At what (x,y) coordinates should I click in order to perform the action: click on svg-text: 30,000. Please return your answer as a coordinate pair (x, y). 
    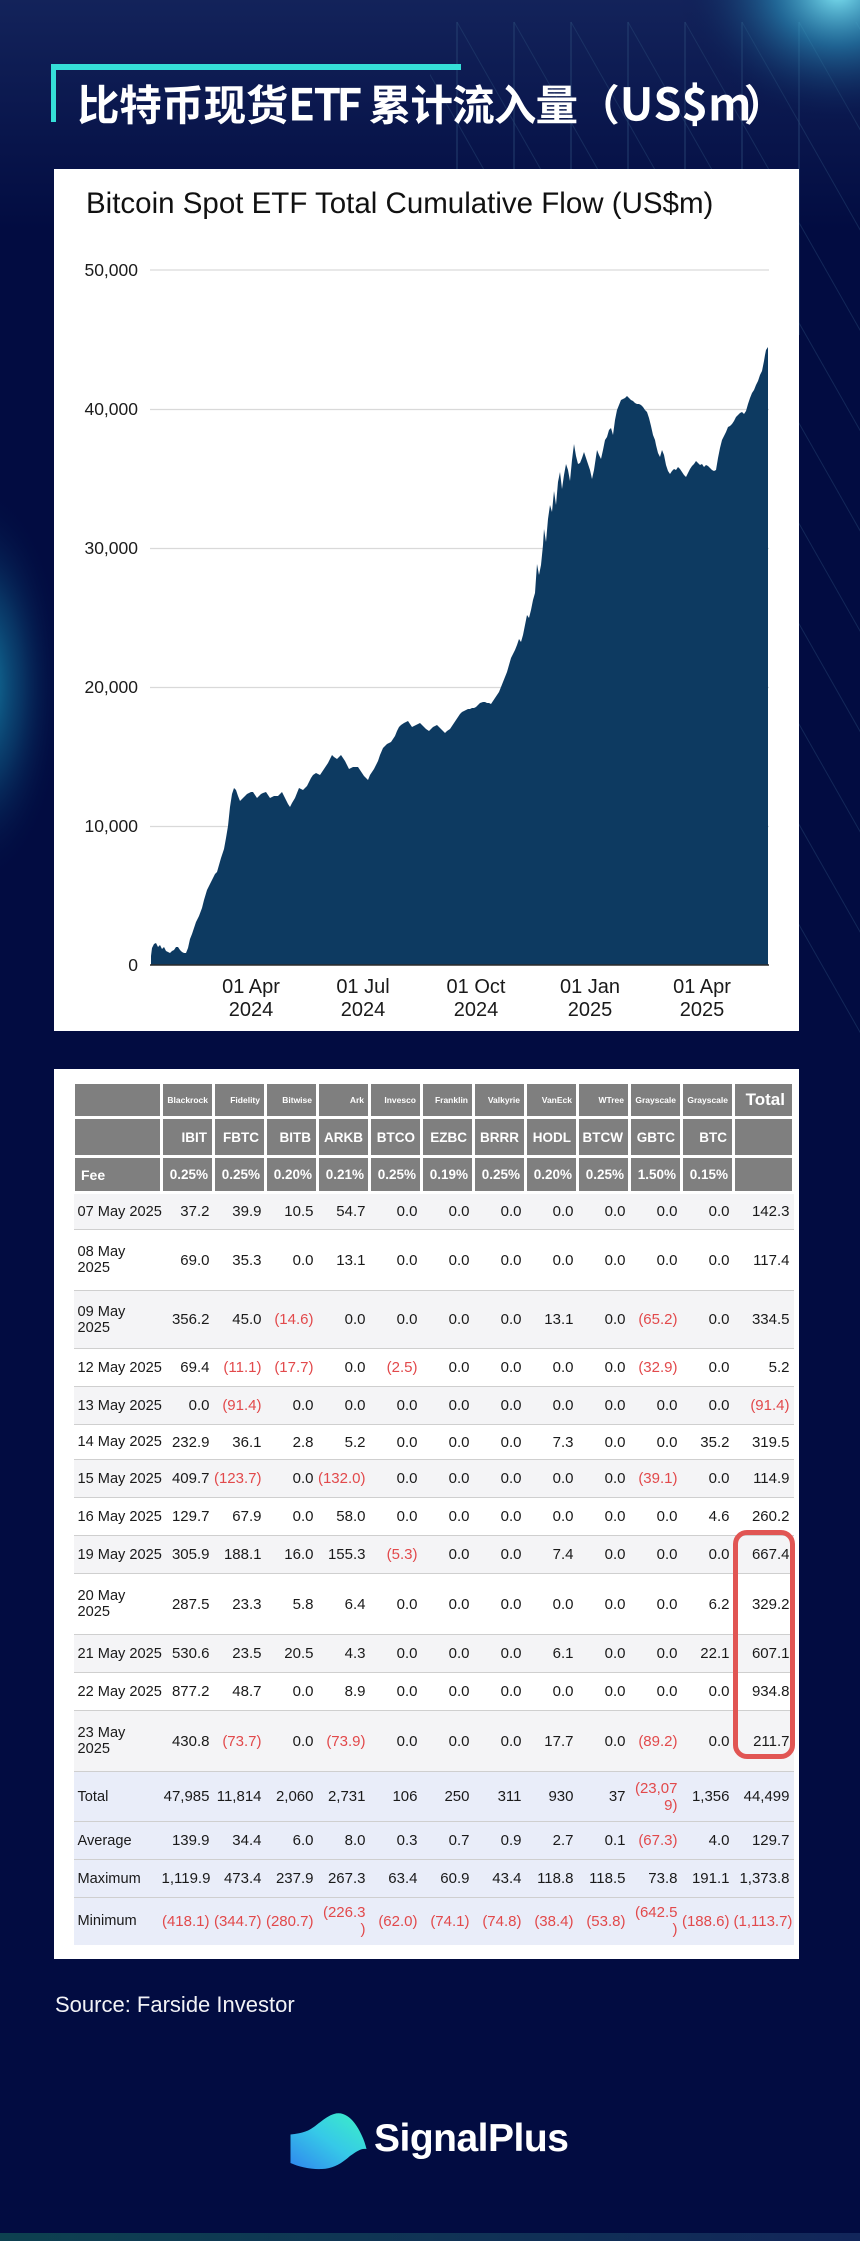
    Looking at the image, I should click on (111, 548).